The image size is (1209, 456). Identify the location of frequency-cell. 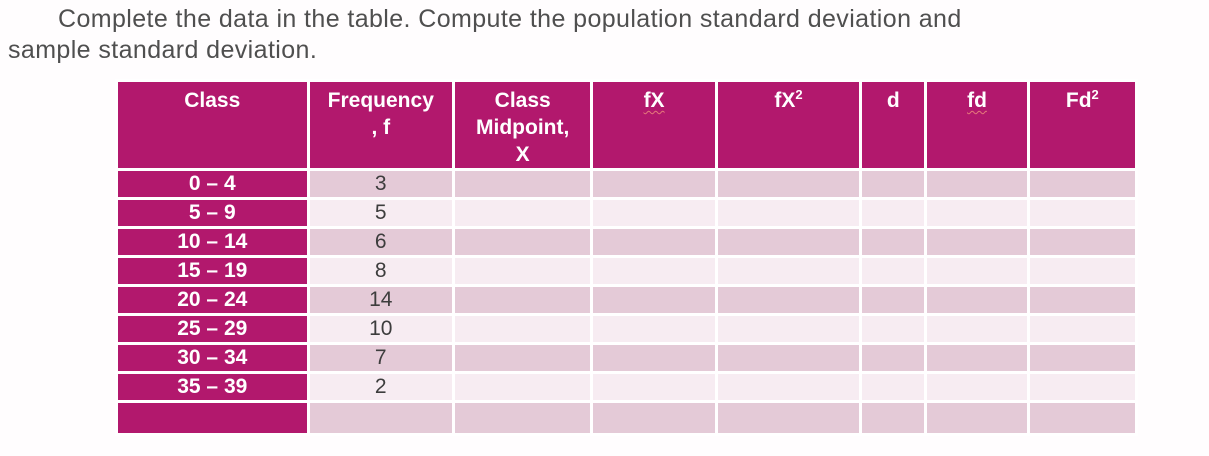
(380, 418).